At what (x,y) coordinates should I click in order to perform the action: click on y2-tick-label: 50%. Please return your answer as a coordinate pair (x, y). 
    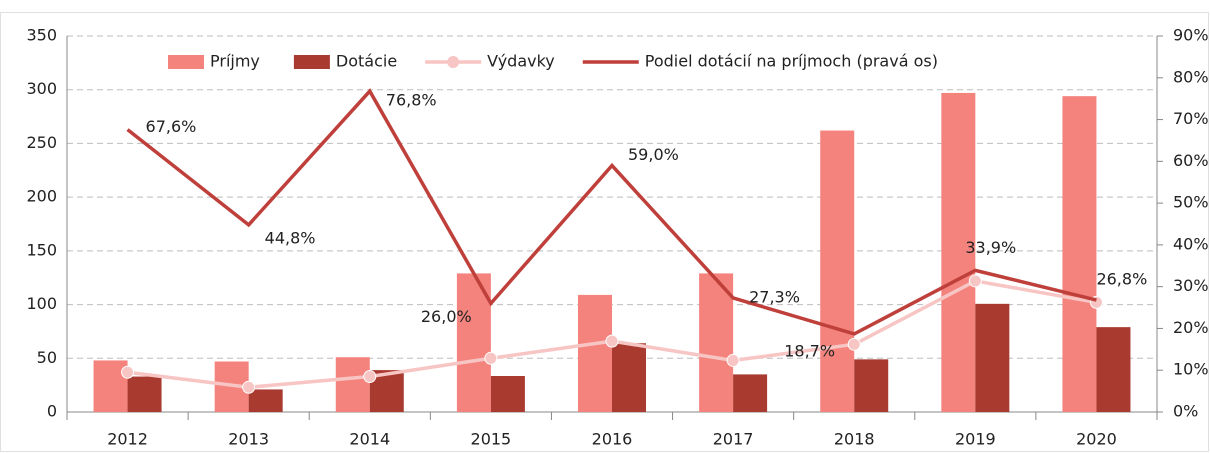
    Looking at the image, I should click on (1191, 202).